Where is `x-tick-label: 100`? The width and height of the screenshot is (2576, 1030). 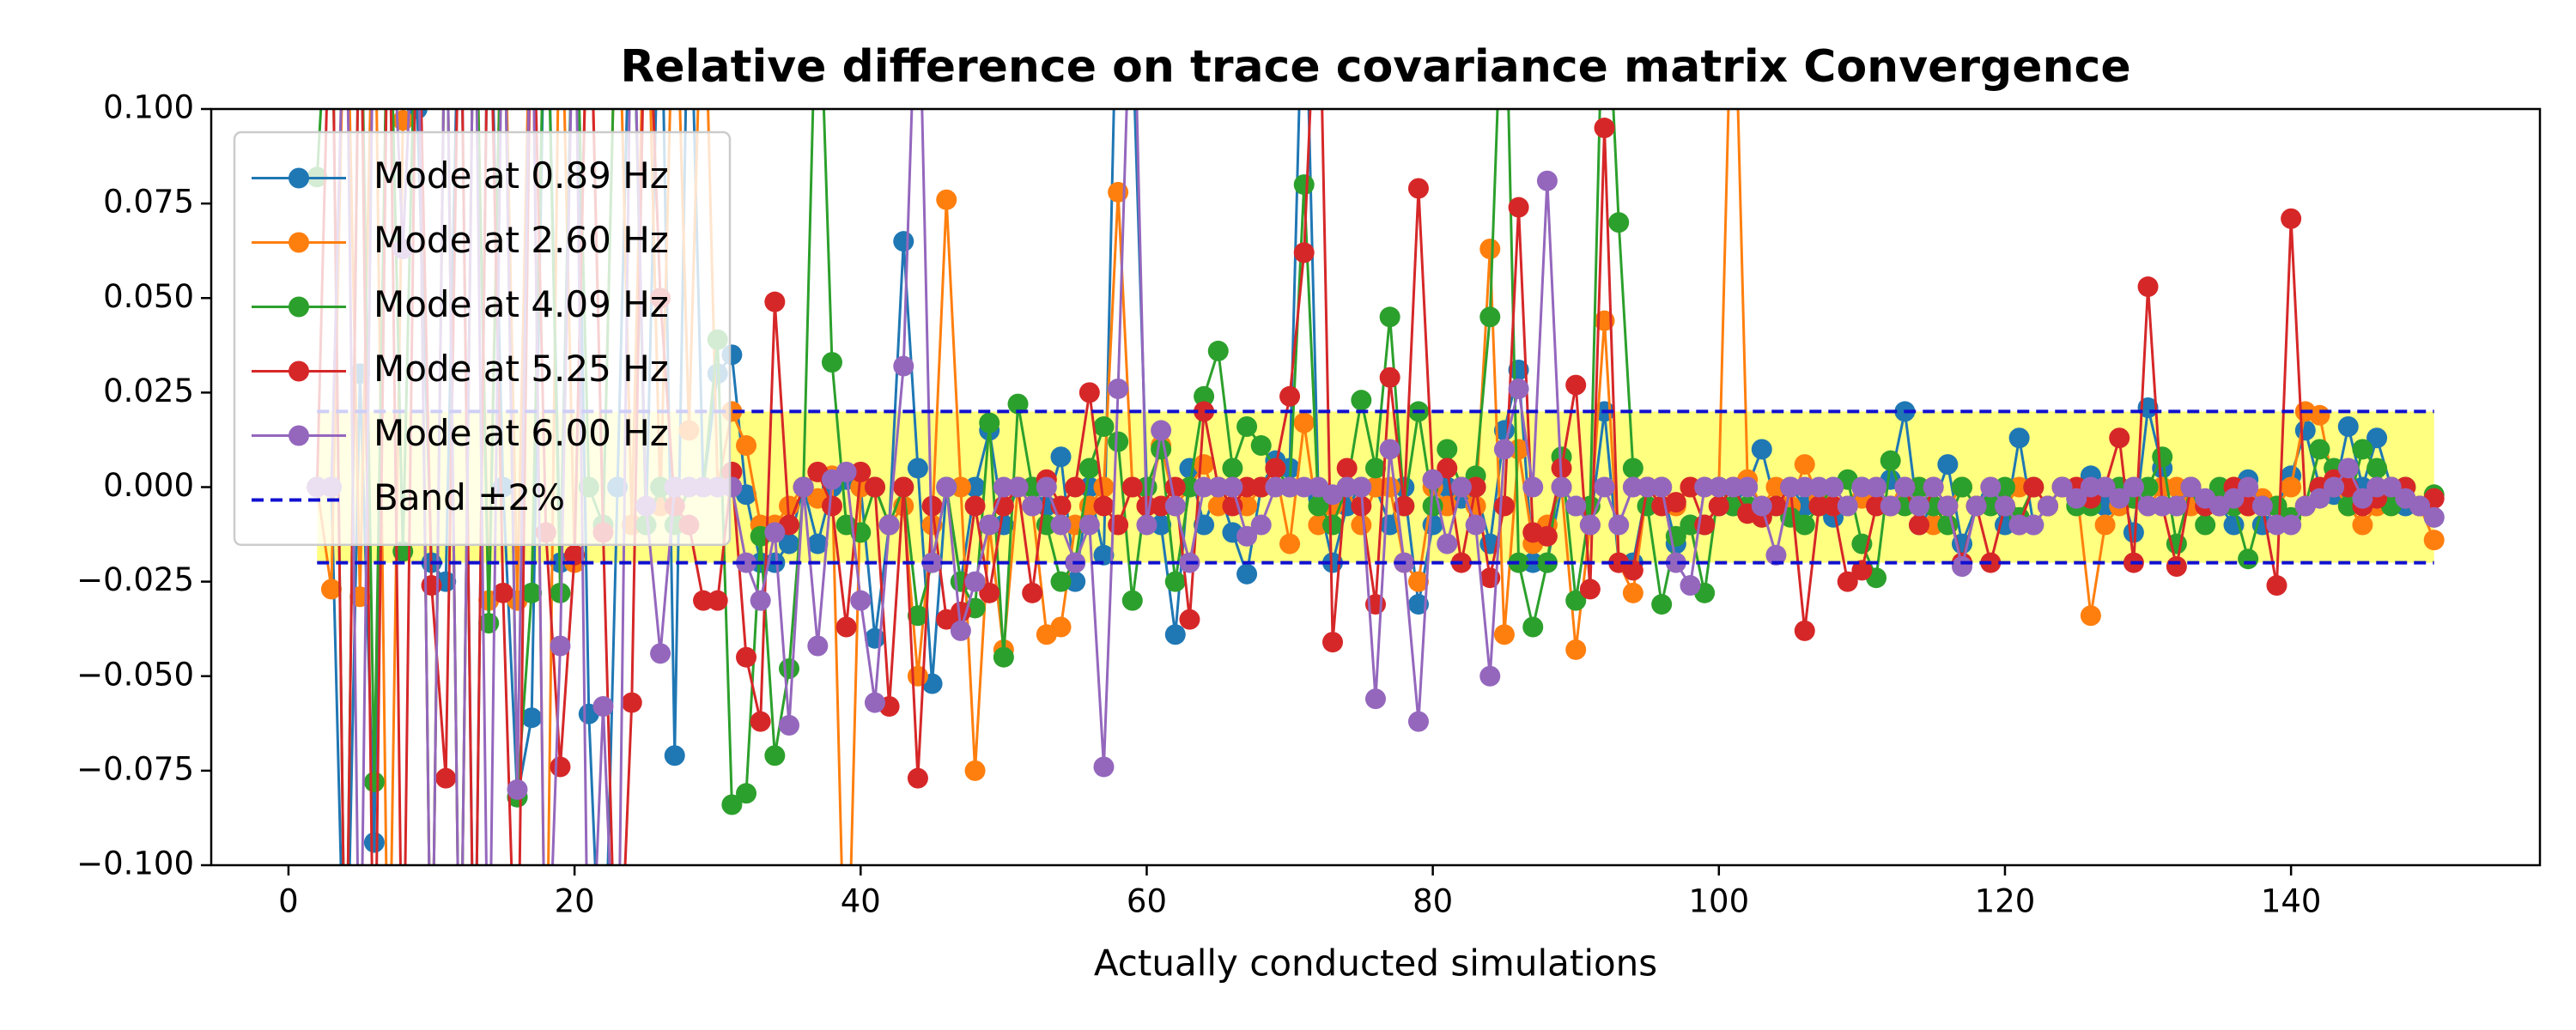
x-tick-label: 100 is located at coordinates (1718, 901).